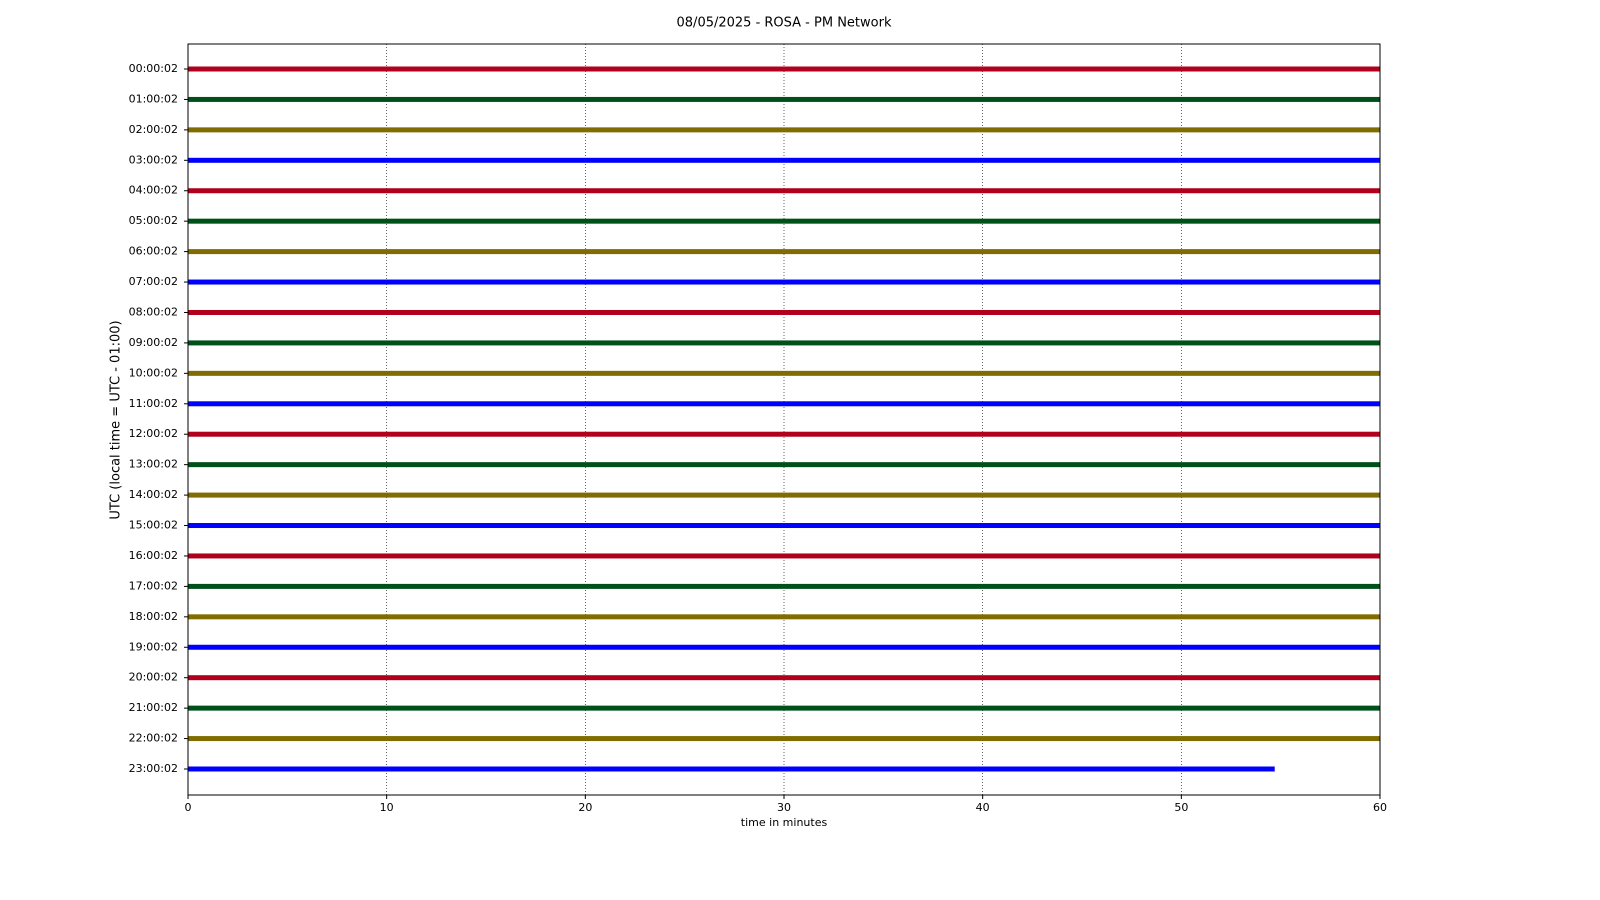 This screenshot has height=900, width=1600. What do you see at coordinates (153, 403) in the screenshot?
I see `y-tick-label: 11:00:02` at bounding box center [153, 403].